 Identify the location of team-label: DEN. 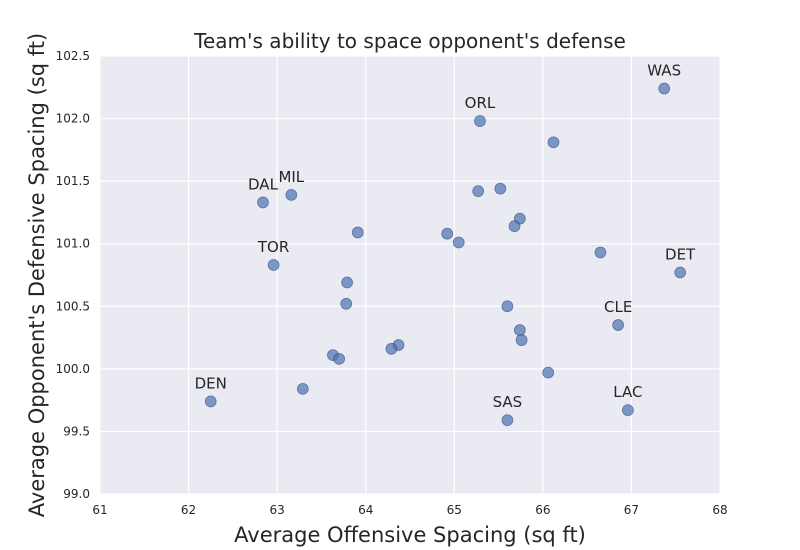
(211, 383).